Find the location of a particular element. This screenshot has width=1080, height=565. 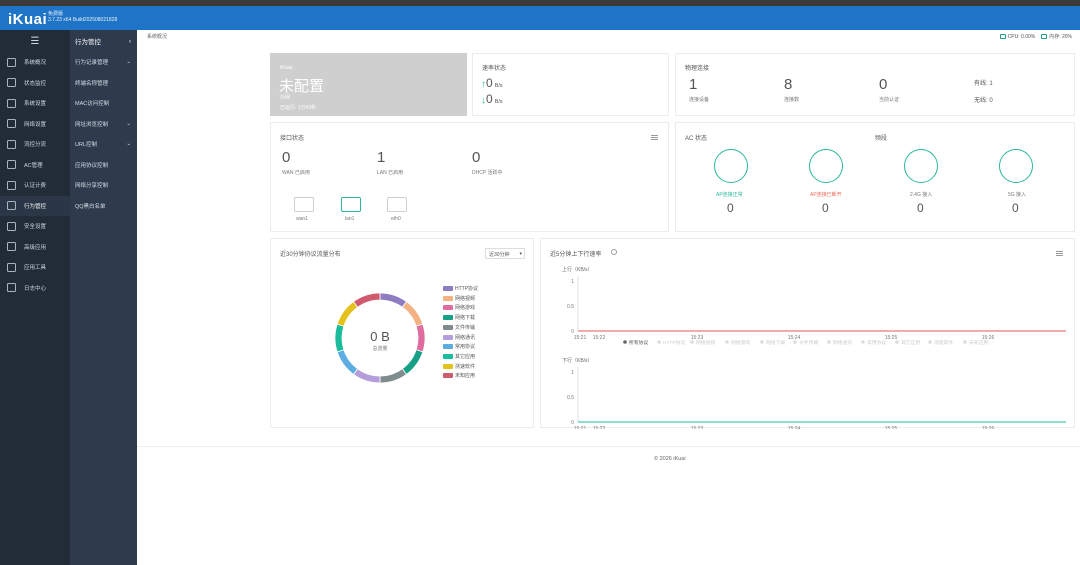

submenu-title: 行为管控 ‹ is located at coordinates (103, 41).